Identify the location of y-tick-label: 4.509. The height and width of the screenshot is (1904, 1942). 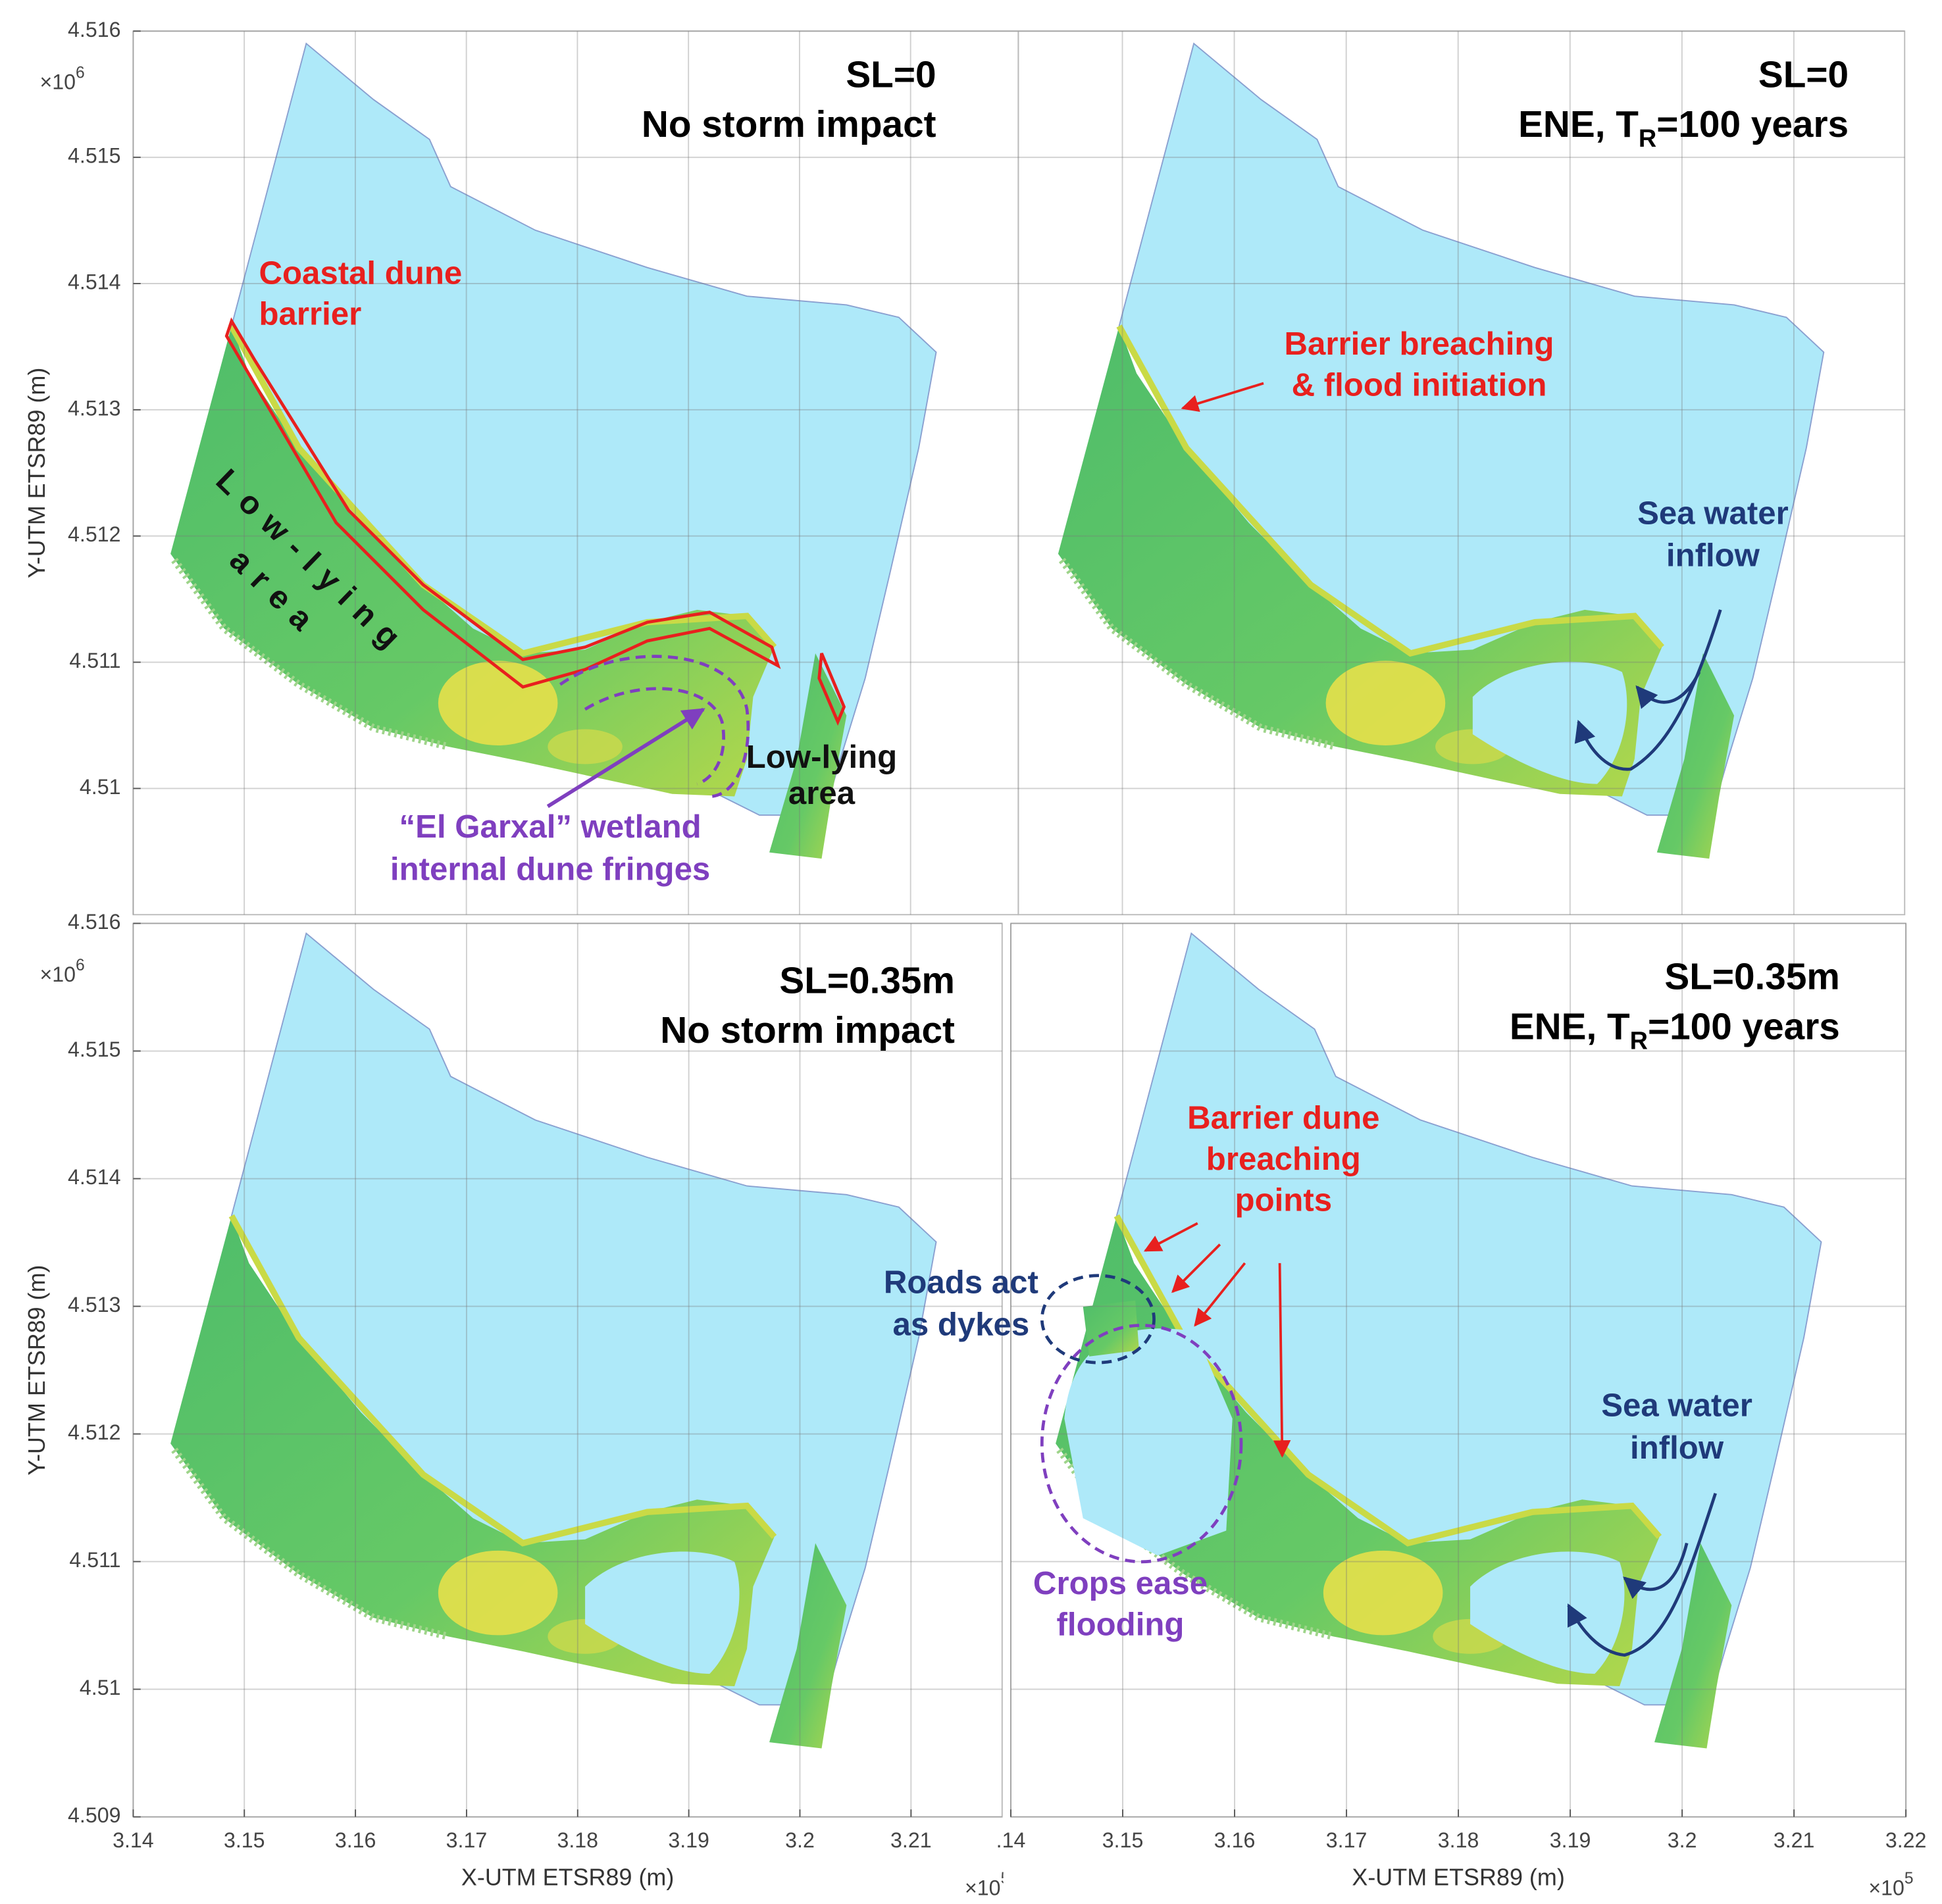
(94, 1815).